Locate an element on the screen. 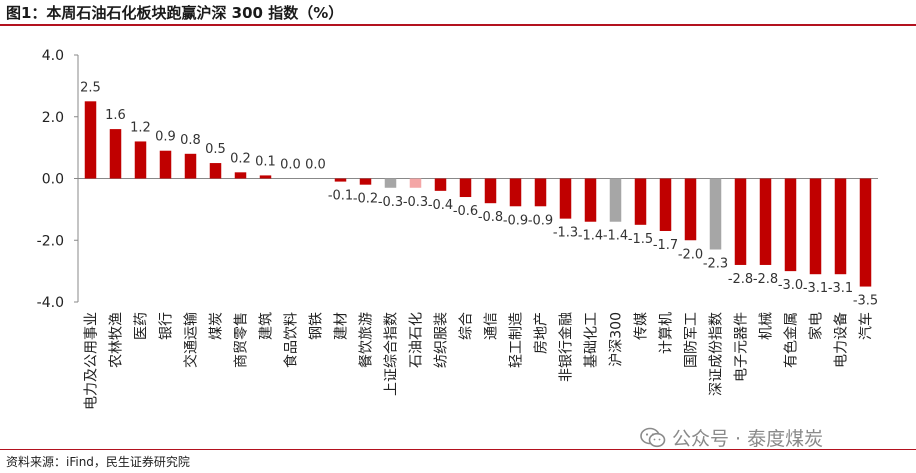 Image resolution: width=916 pixels, height=473 pixels. category-label: 银行 is located at coordinates (167, 326).